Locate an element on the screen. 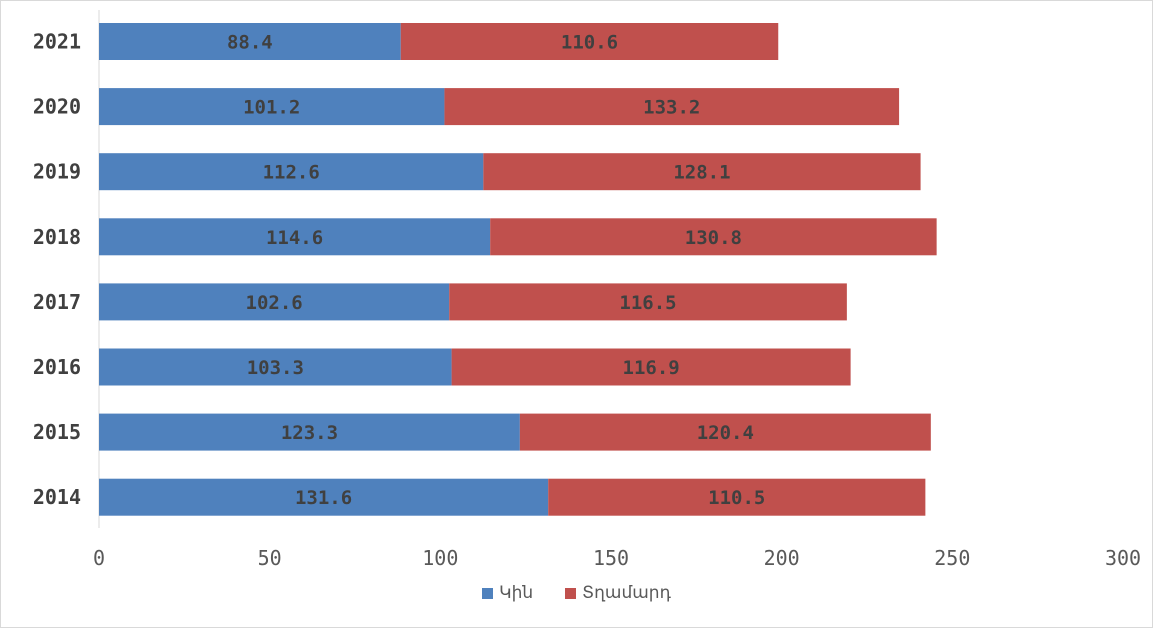  data-label-2016-series-1: 103.3 is located at coordinates (275, 368).